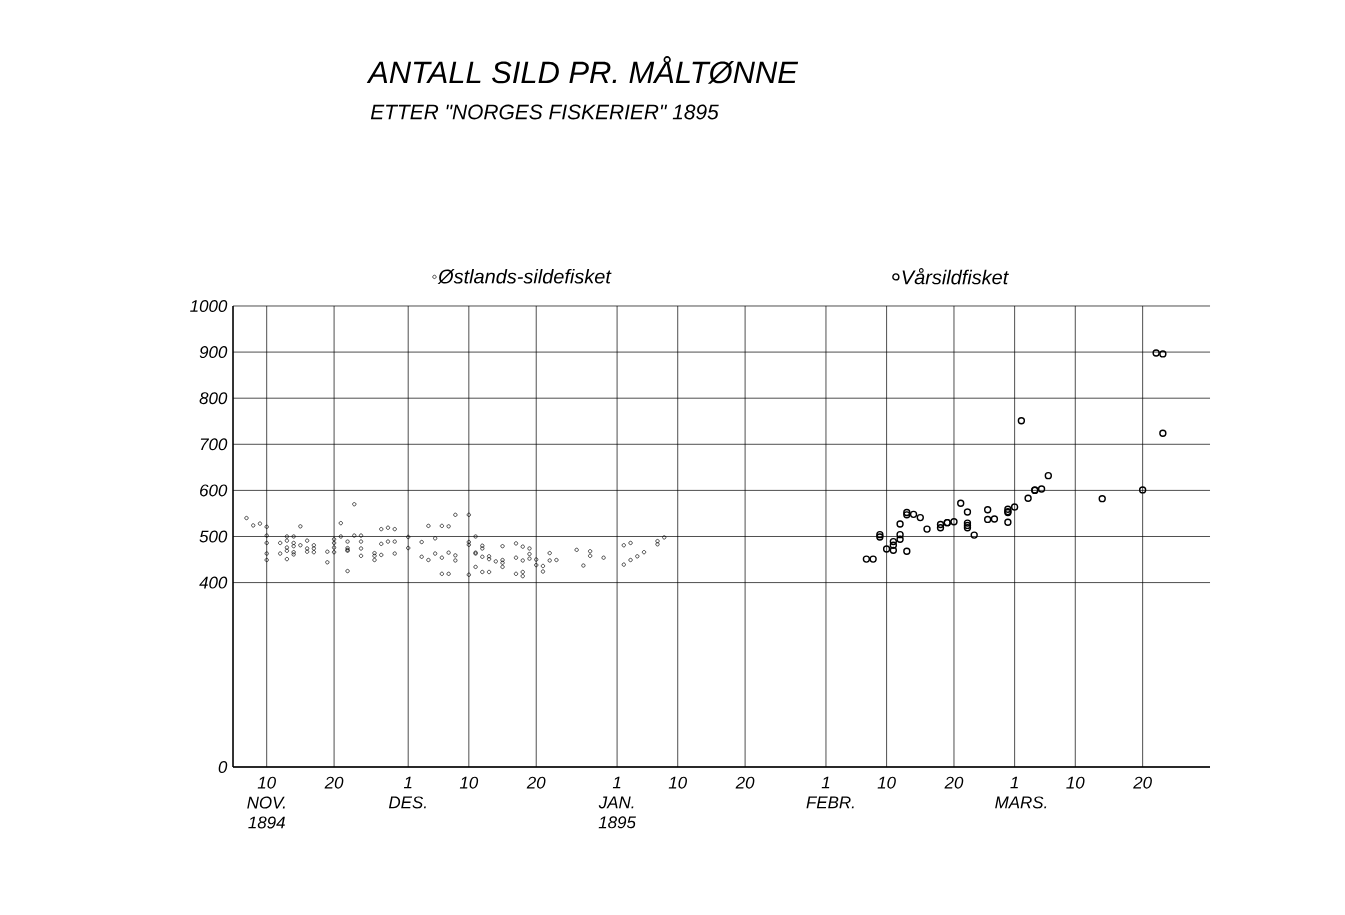  Describe the element at coordinates (544, 112) in the screenshot. I see `chart-subtitle: ETTER "NORGES FISKERIER" 1895` at that location.